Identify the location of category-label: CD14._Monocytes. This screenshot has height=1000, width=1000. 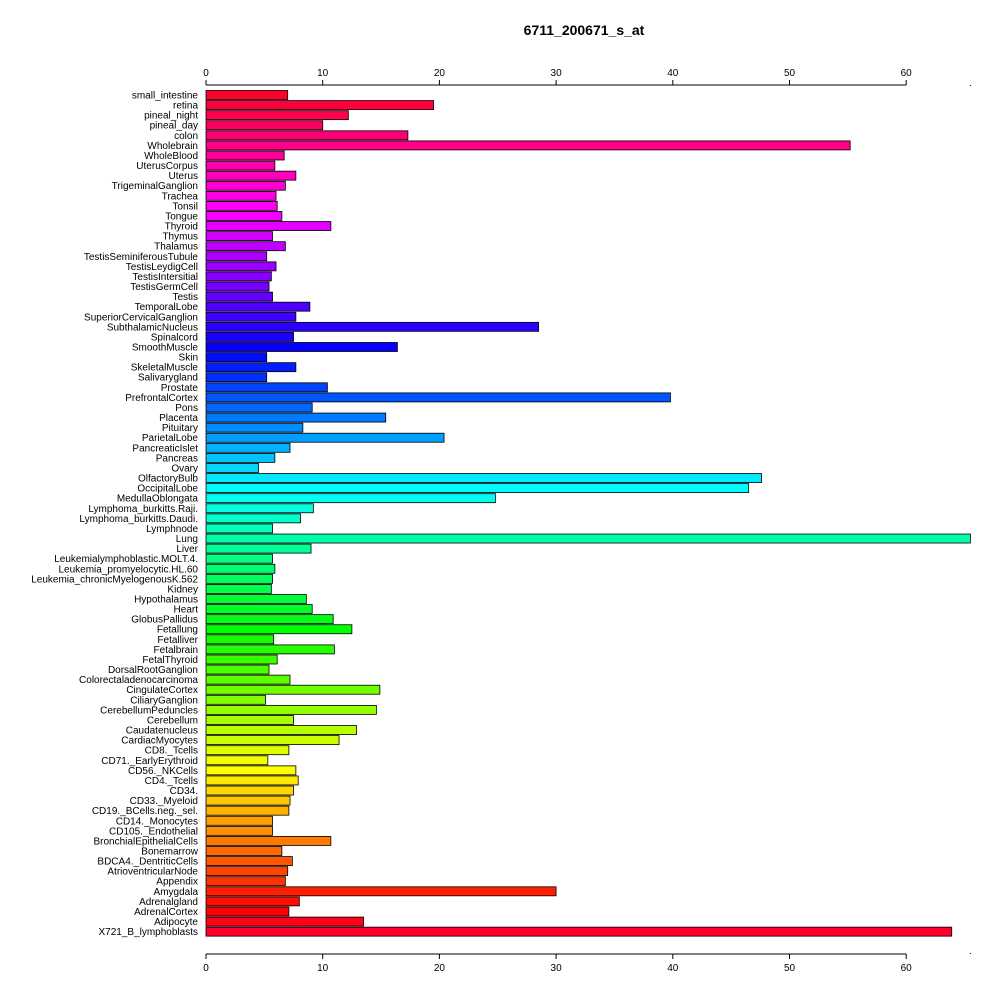
(157, 821).